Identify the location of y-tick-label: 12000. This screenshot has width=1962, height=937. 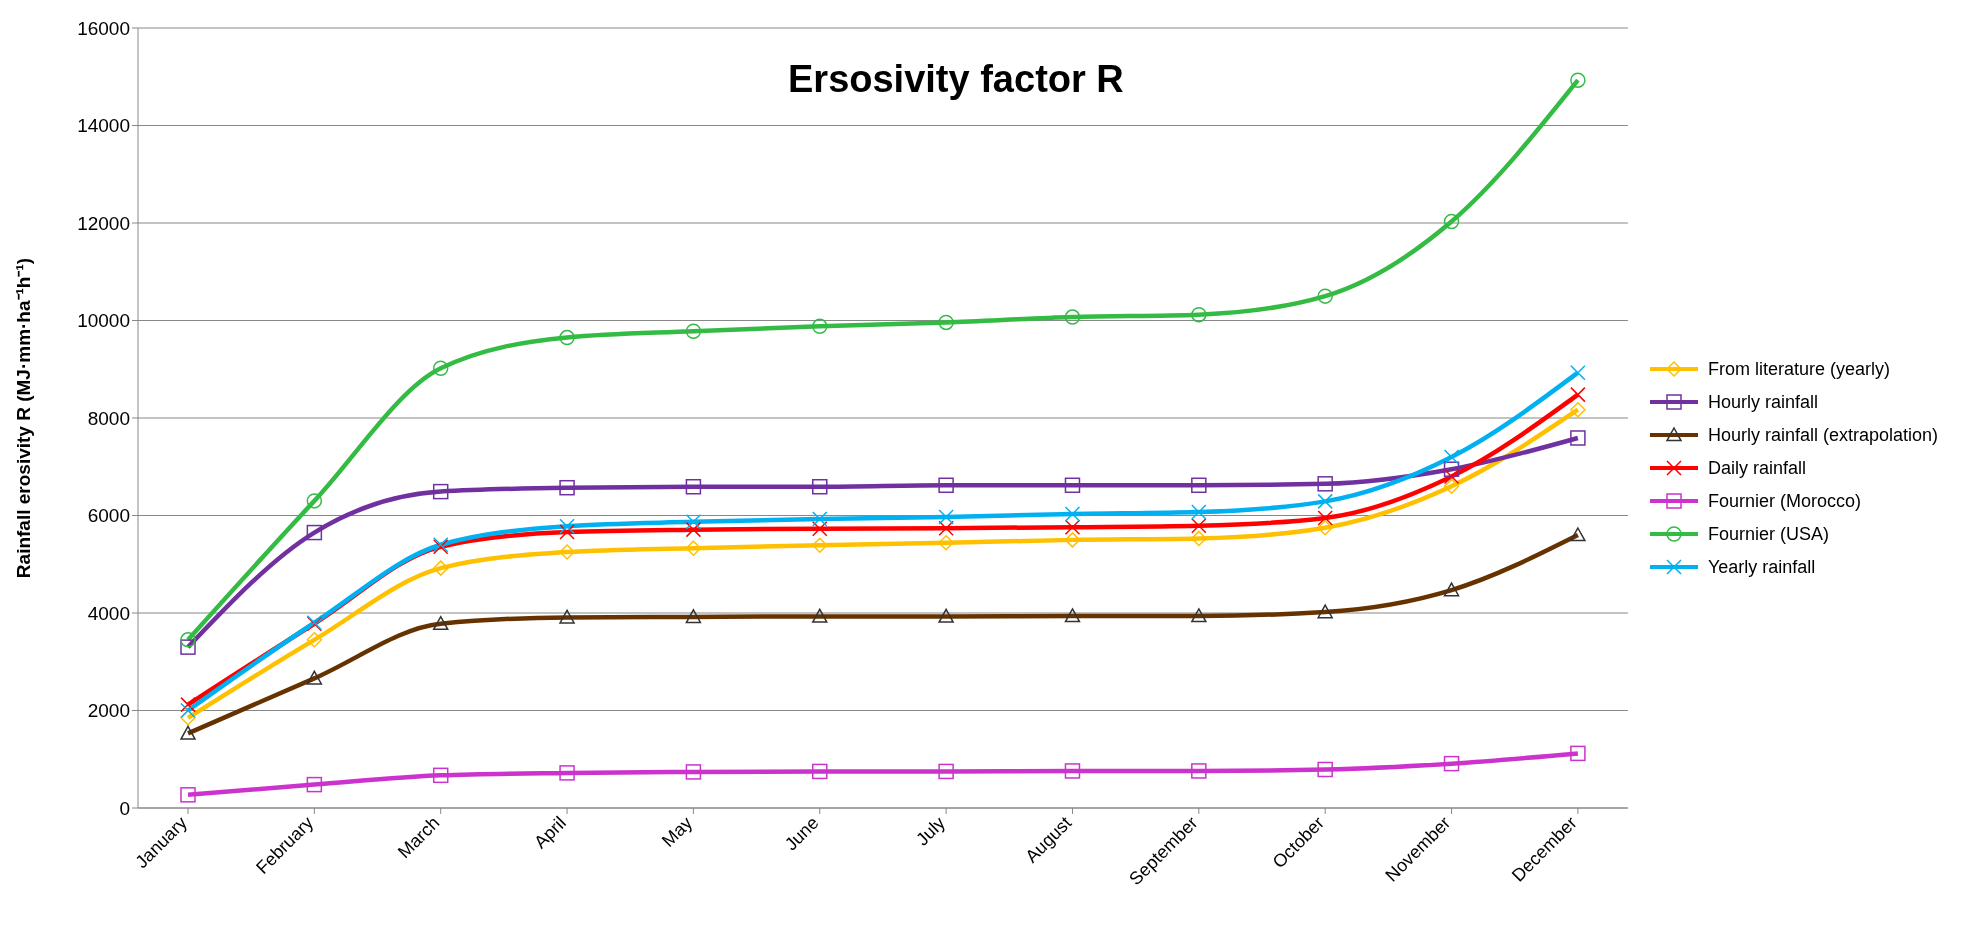
(103, 223).